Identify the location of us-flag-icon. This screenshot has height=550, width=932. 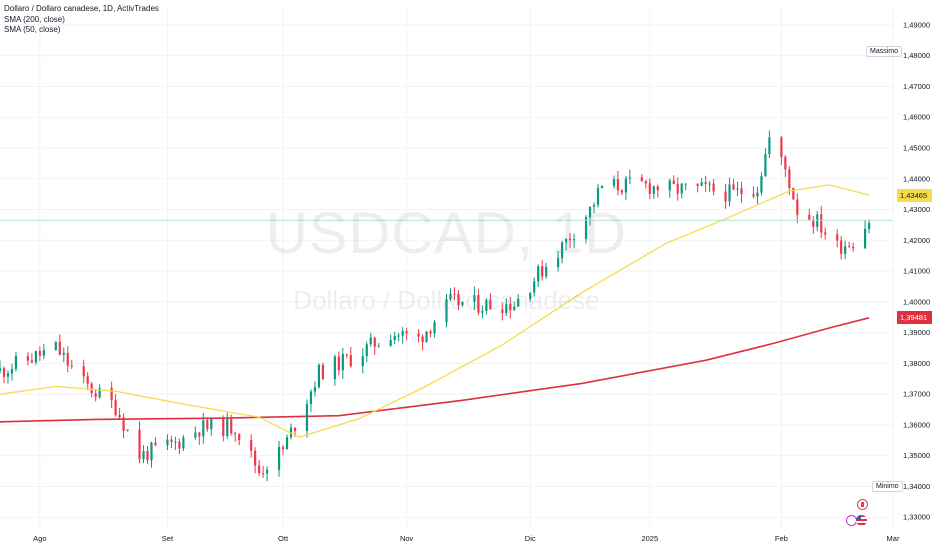
(861, 520).